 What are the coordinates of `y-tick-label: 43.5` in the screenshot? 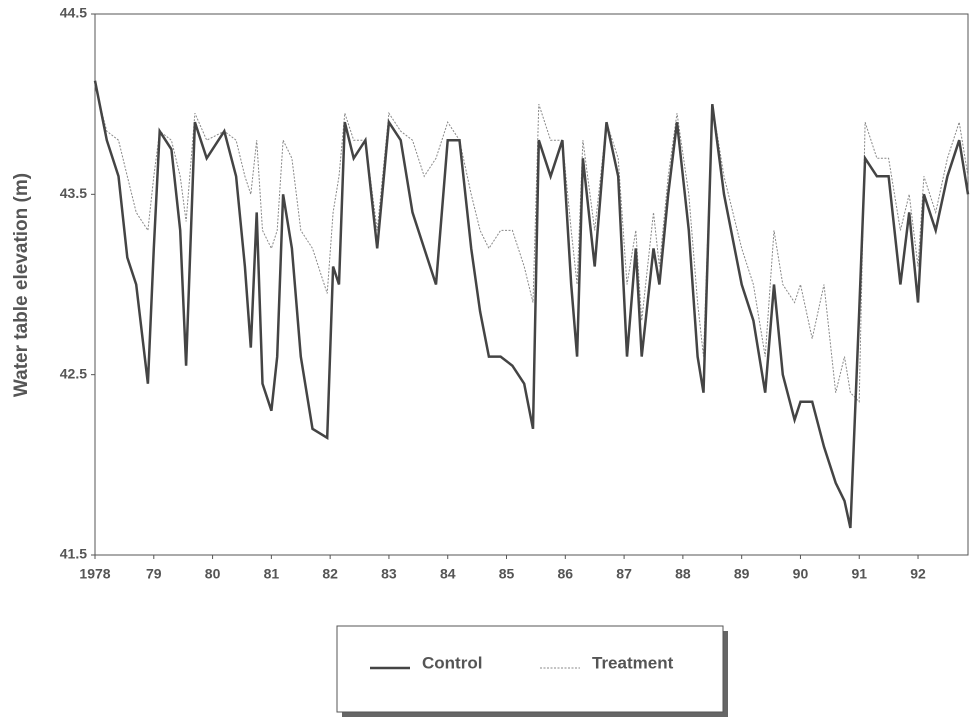 It's located at (73, 193).